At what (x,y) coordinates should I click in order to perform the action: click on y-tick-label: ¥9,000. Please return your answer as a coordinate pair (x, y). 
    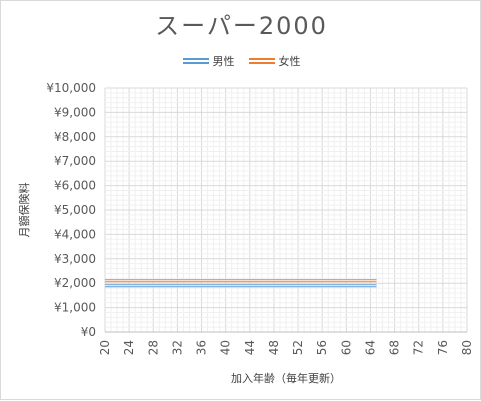
    Looking at the image, I should click on (75, 112).